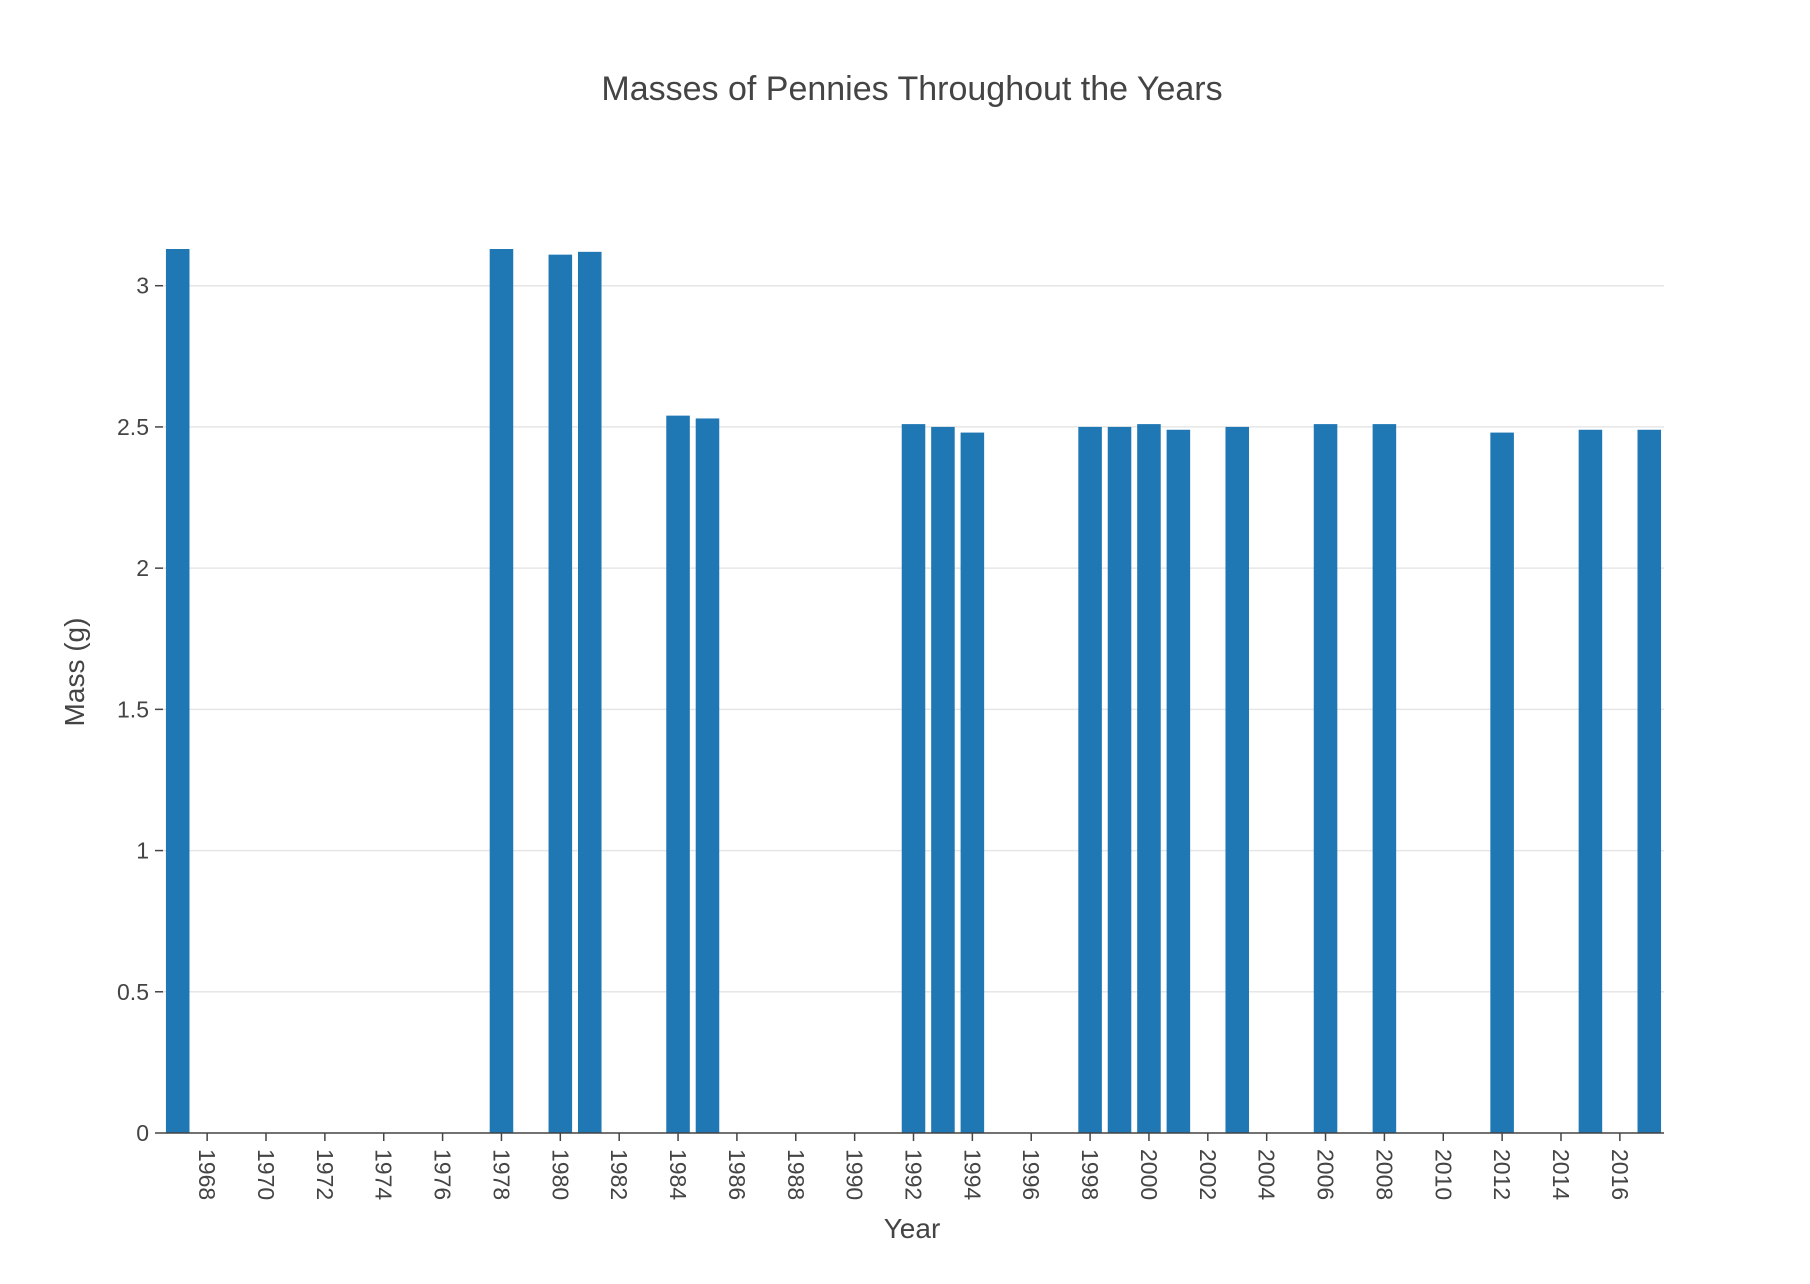 This screenshot has height=1284, width=1810. Describe the element at coordinates (1031, 1174) in the screenshot. I see `x-tick-label: 1996` at that location.